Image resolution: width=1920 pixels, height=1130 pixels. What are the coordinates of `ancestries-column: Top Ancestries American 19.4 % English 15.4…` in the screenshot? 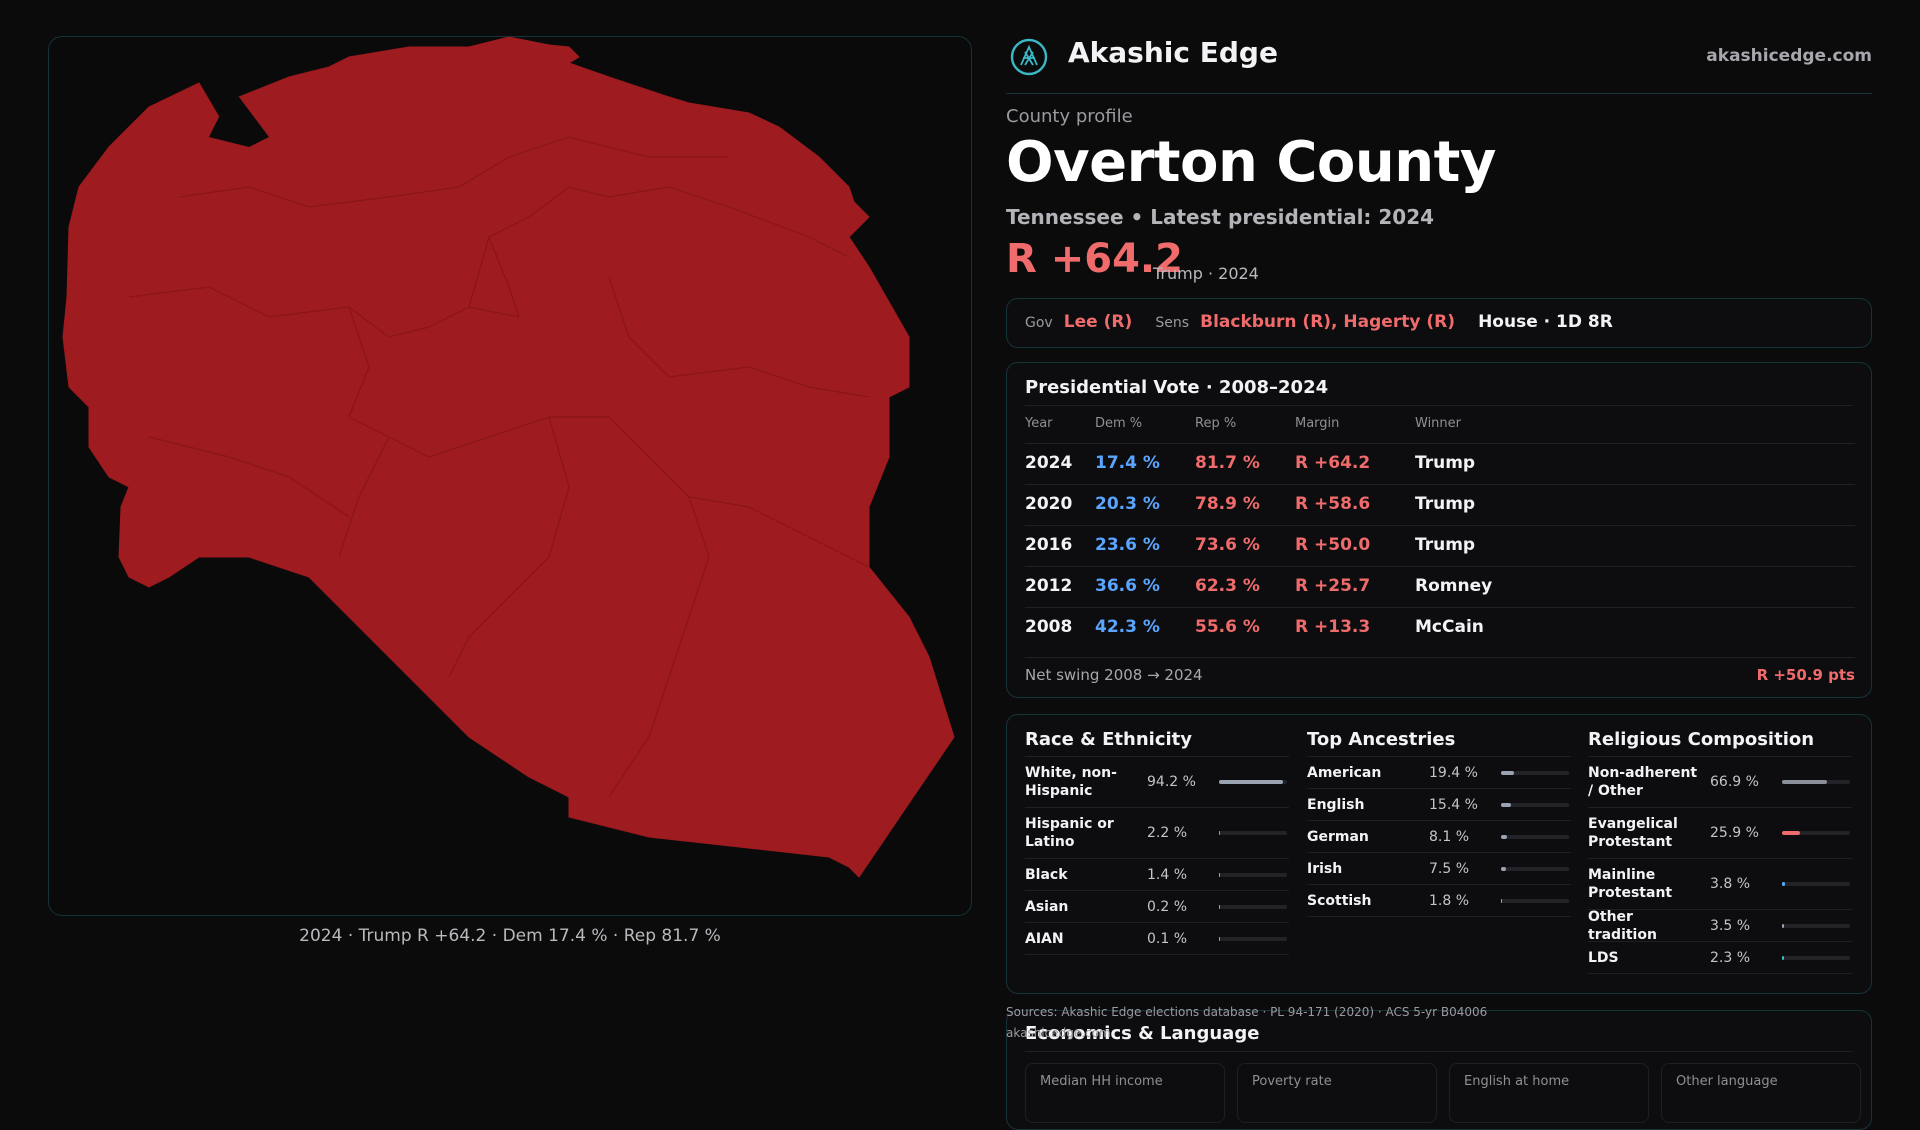 It's located at (1439, 823).